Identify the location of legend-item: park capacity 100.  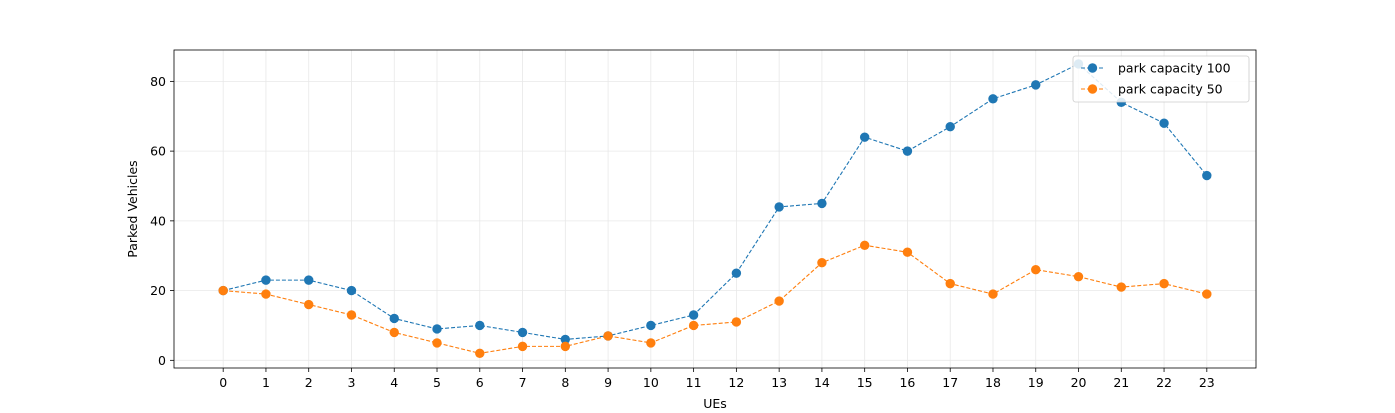
(1156, 68).